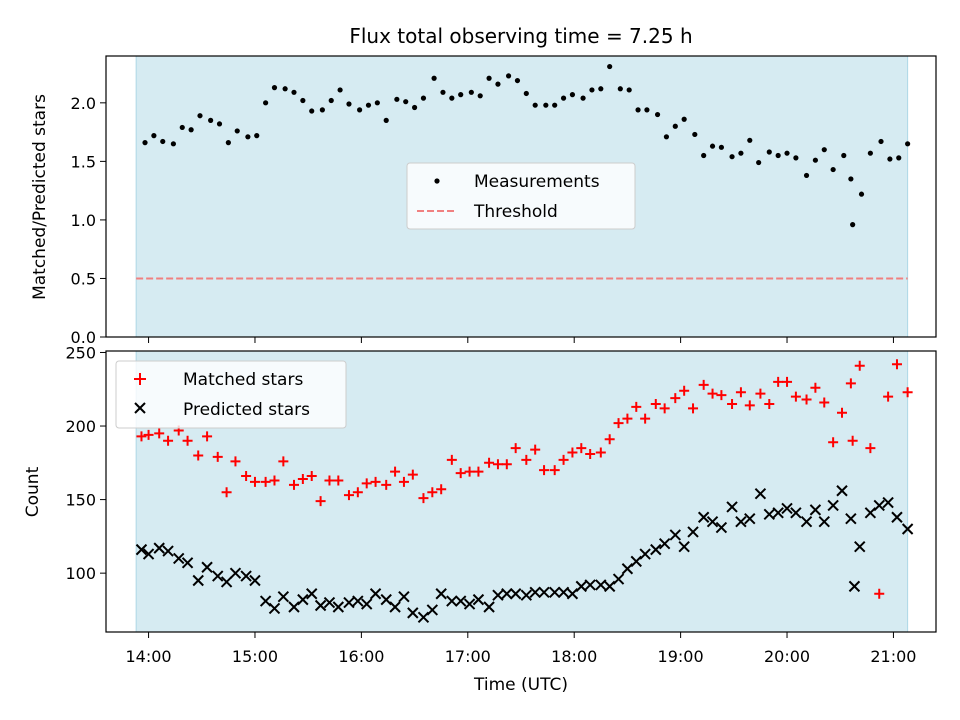 The width and height of the screenshot is (960, 720). What do you see at coordinates (437, 181) in the screenshot?
I see `legend-marker-measurements` at bounding box center [437, 181].